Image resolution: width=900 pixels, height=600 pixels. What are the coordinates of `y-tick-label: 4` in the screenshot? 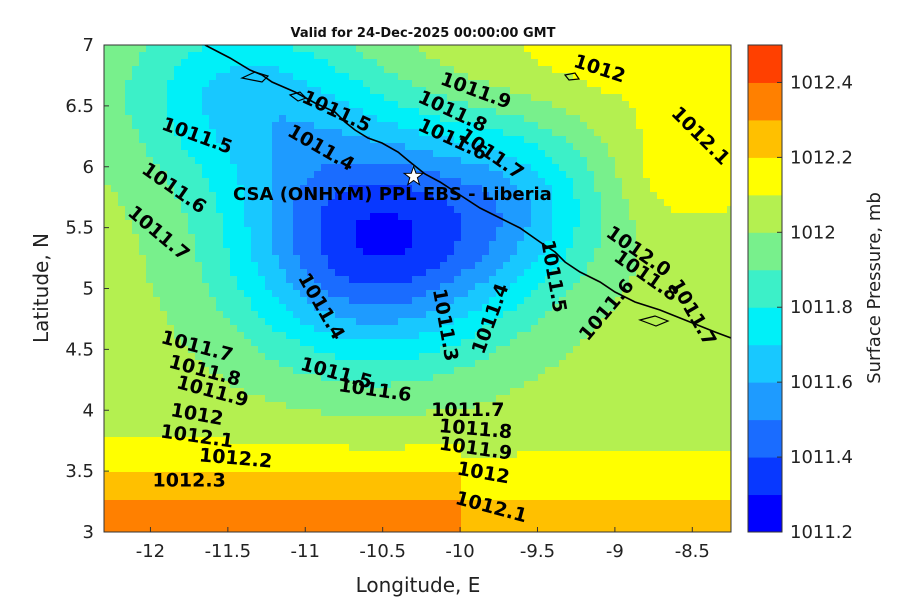 It's located at (88, 410).